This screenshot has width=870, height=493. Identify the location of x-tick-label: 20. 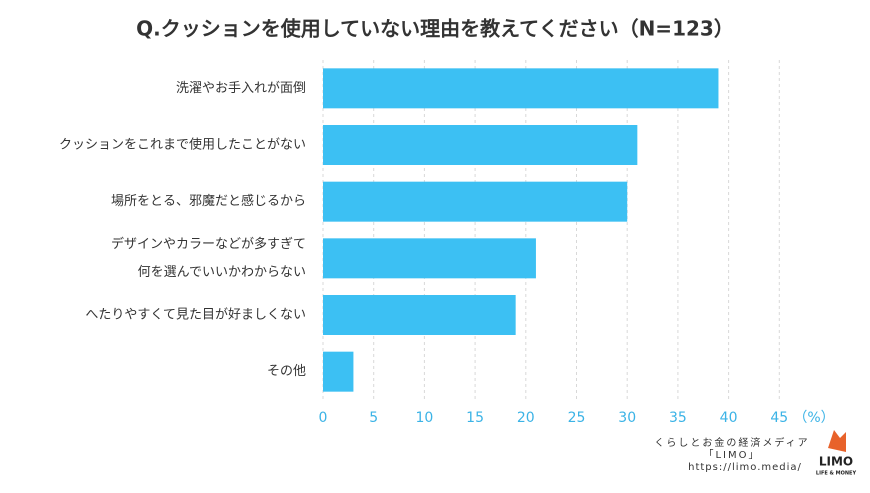
(526, 418).